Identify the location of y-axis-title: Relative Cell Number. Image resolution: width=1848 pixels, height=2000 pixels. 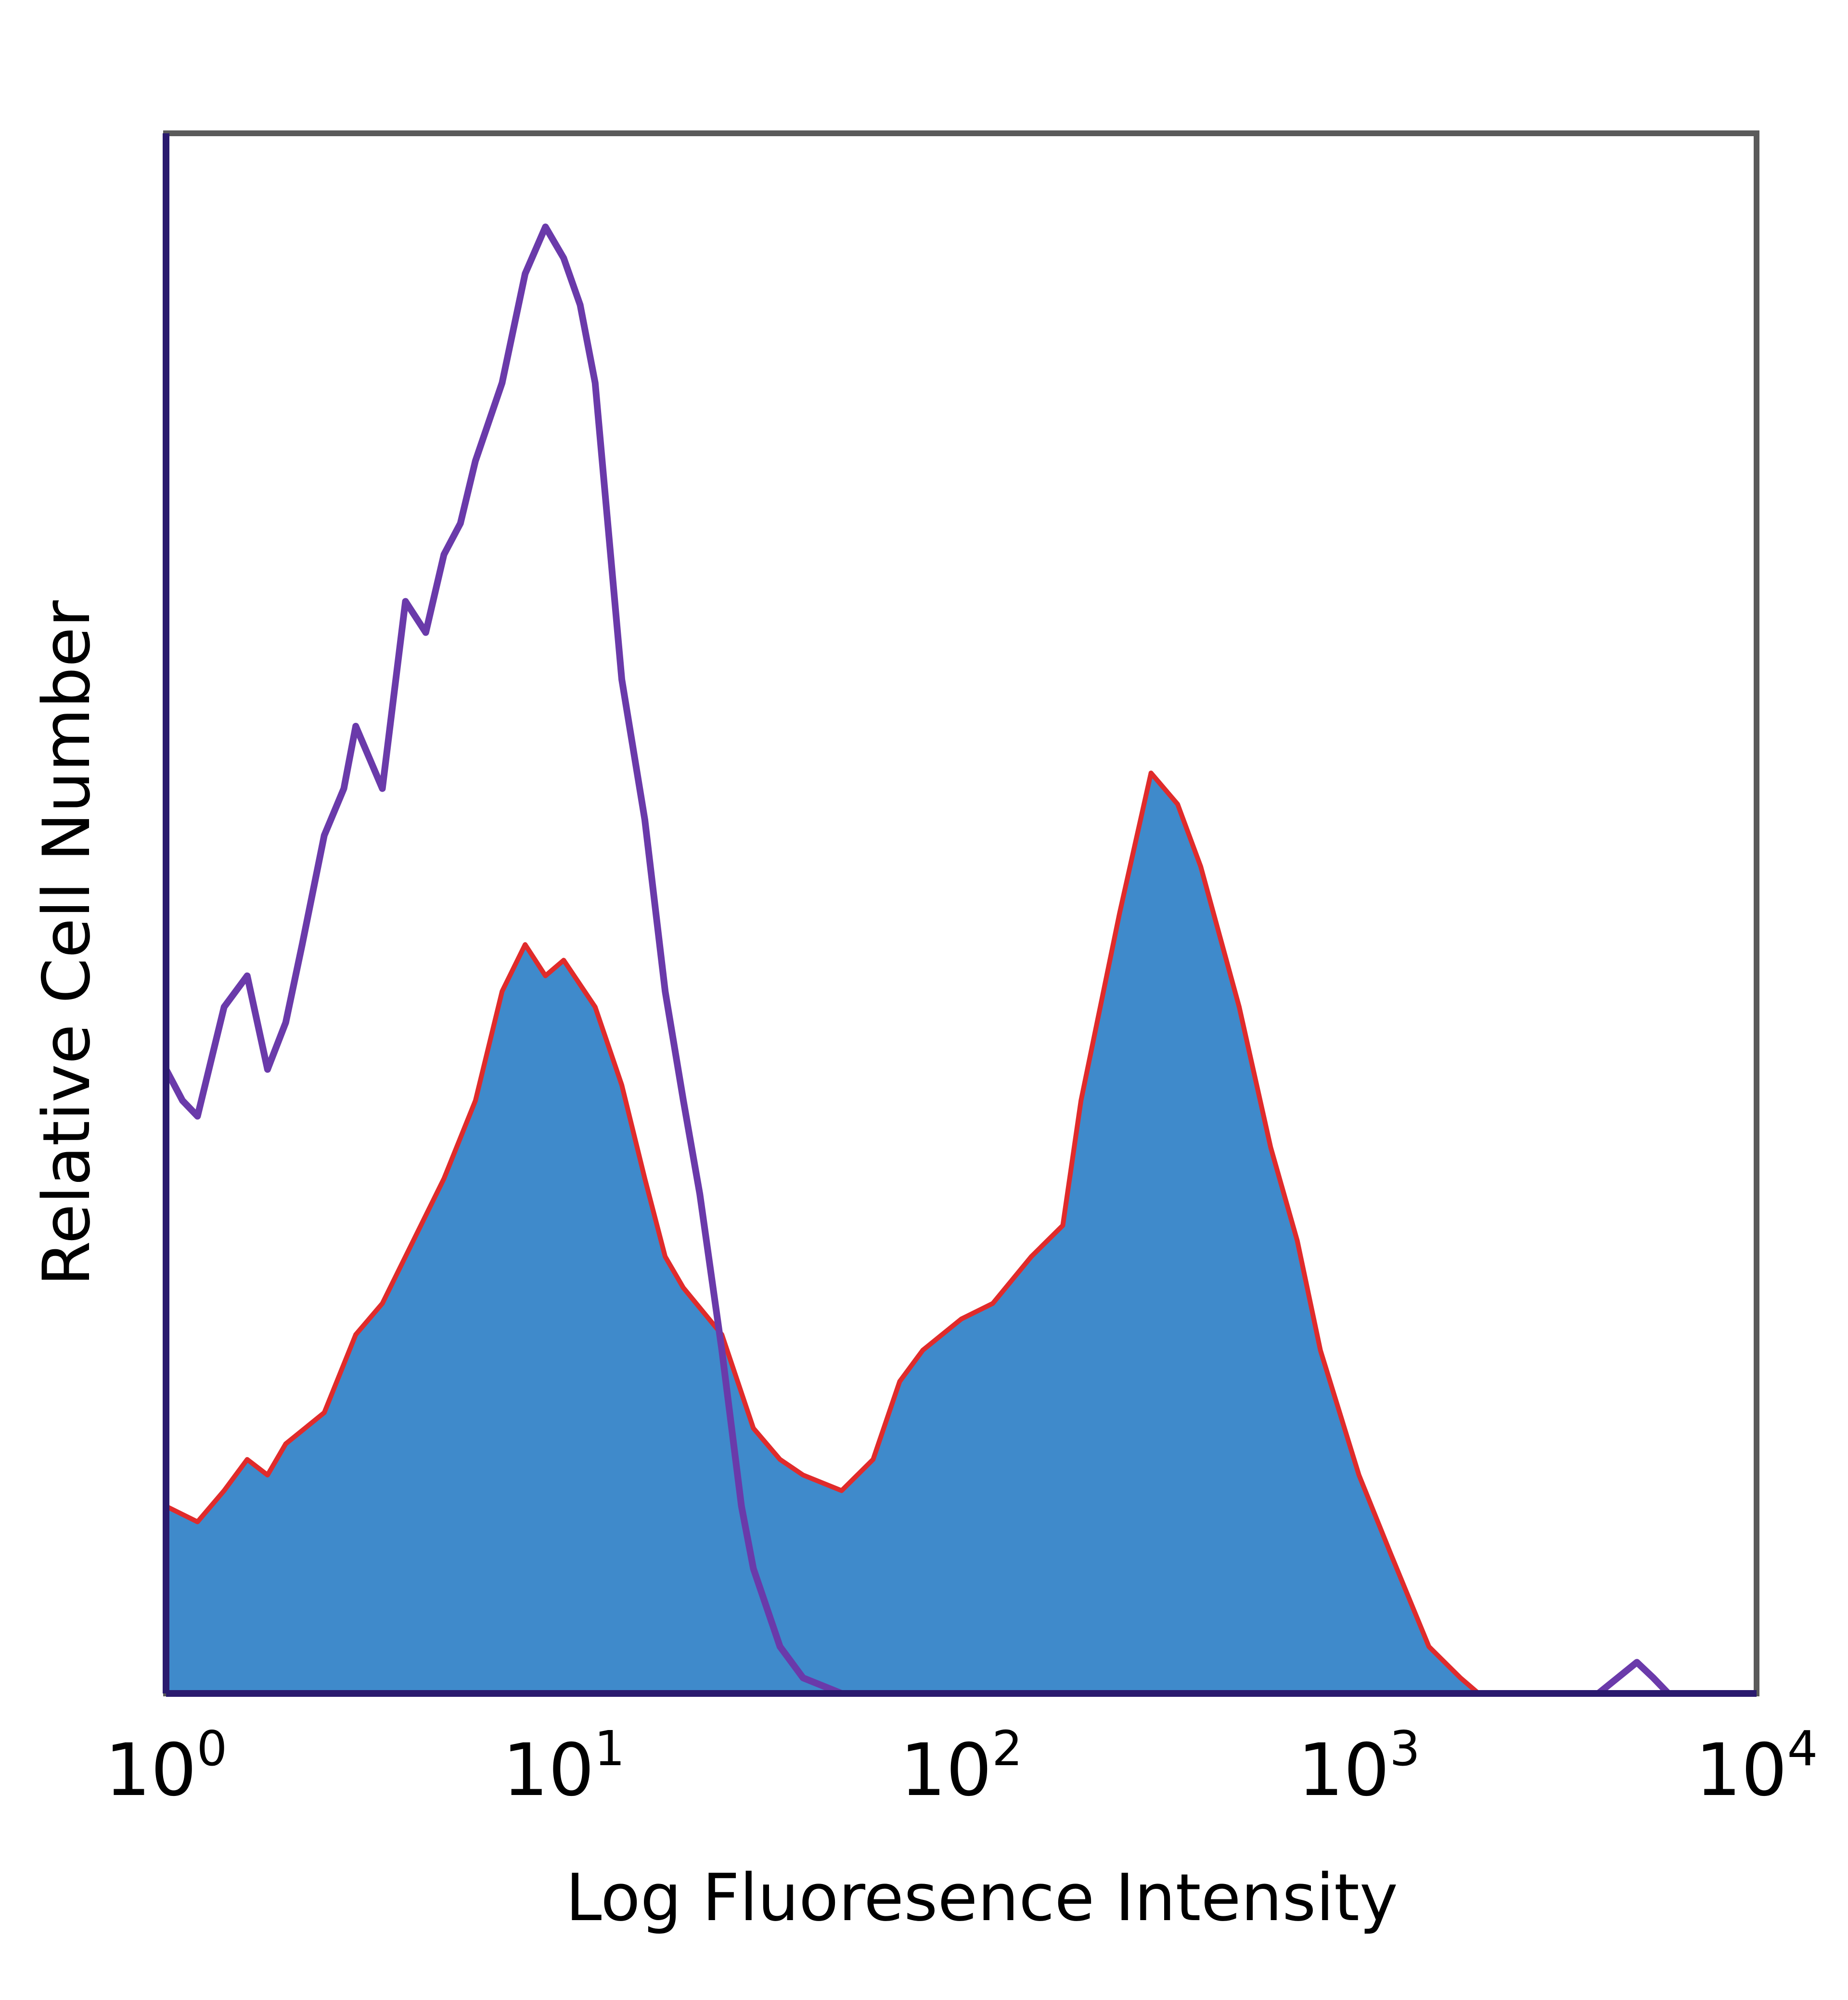
(66, 943).